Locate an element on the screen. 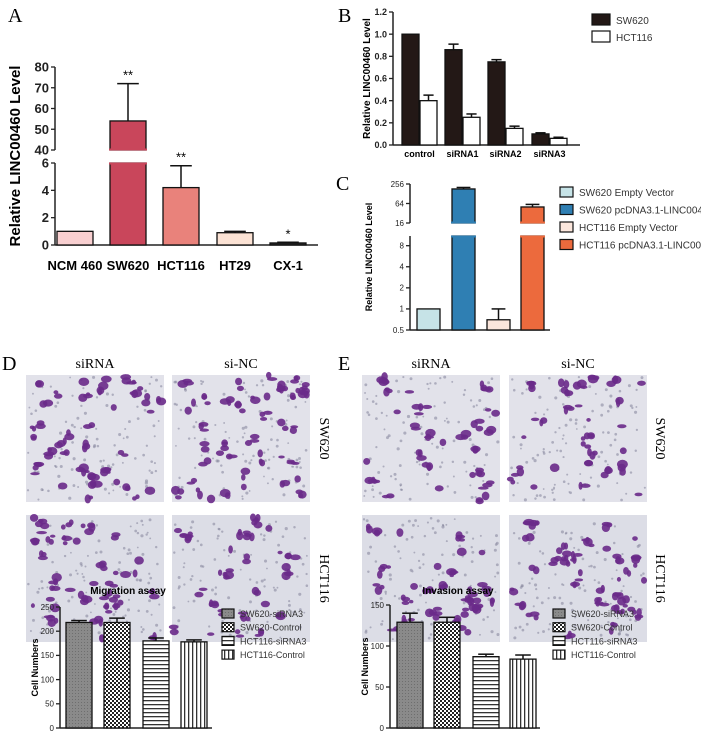  panel-label-e: E is located at coordinates (344, 364).